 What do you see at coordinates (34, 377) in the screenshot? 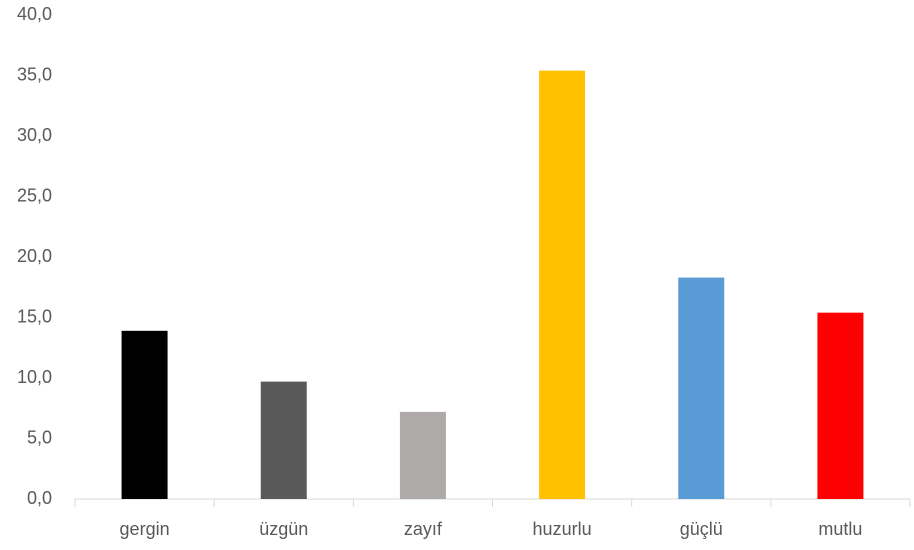
I see `y-tick-label: 10,0` at bounding box center [34, 377].